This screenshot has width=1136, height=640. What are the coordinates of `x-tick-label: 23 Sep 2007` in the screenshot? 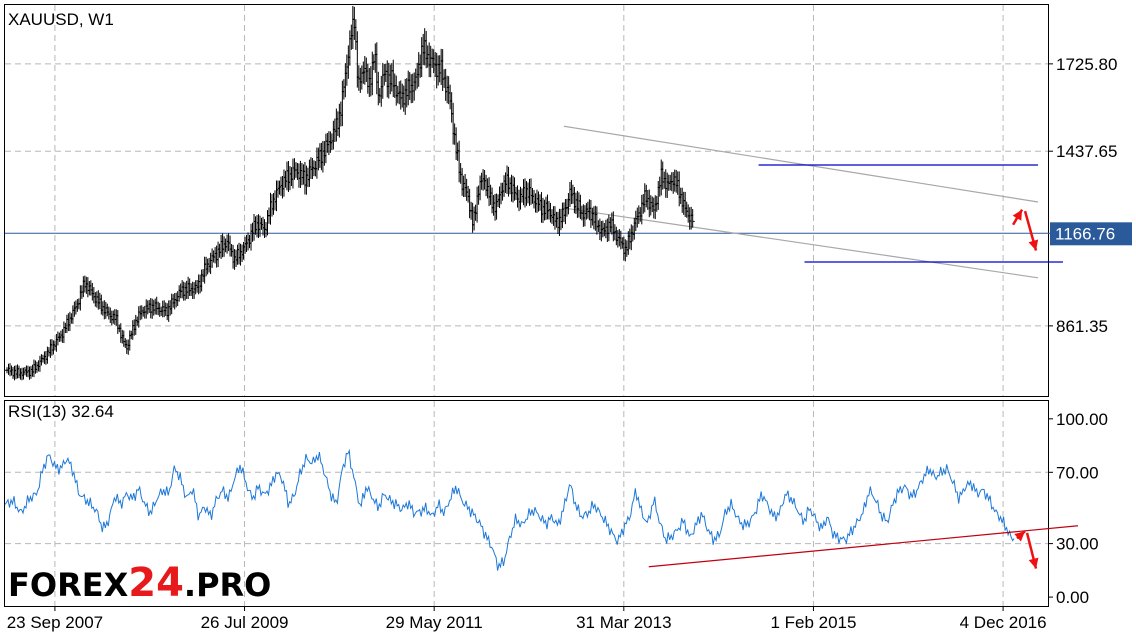 It's located at (55, 622).